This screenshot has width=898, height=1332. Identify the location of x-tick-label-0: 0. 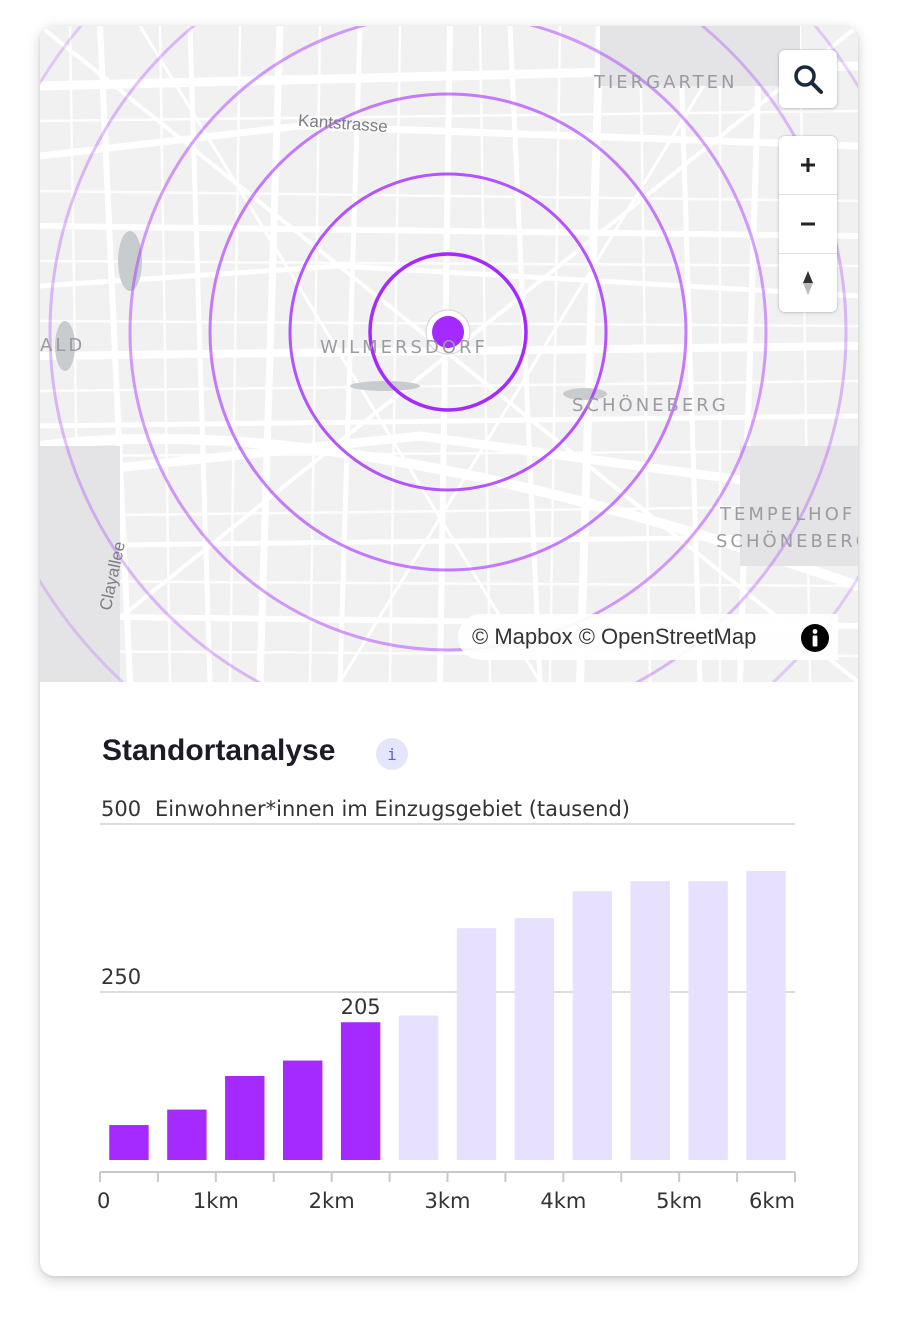
(103, 1201).